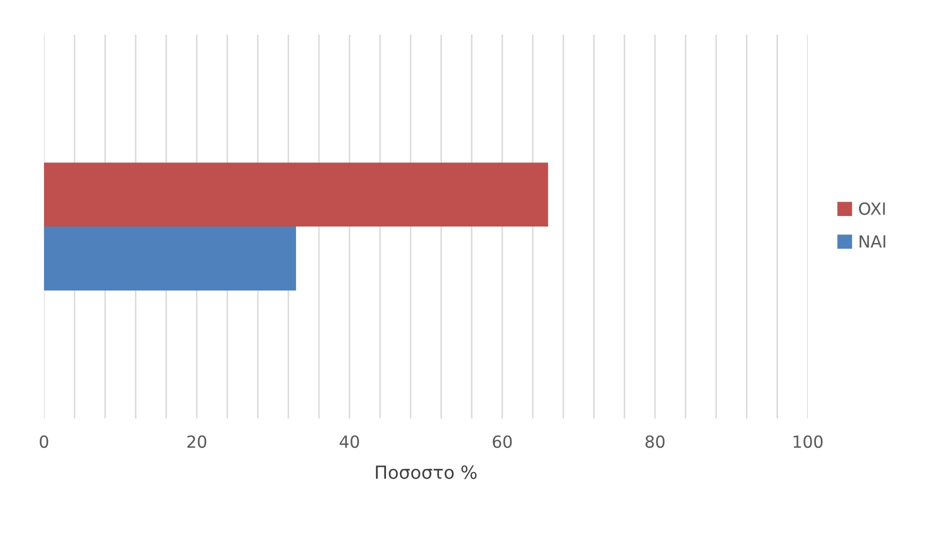  I want to click on x-tick-label: 80, so click(655, 441).